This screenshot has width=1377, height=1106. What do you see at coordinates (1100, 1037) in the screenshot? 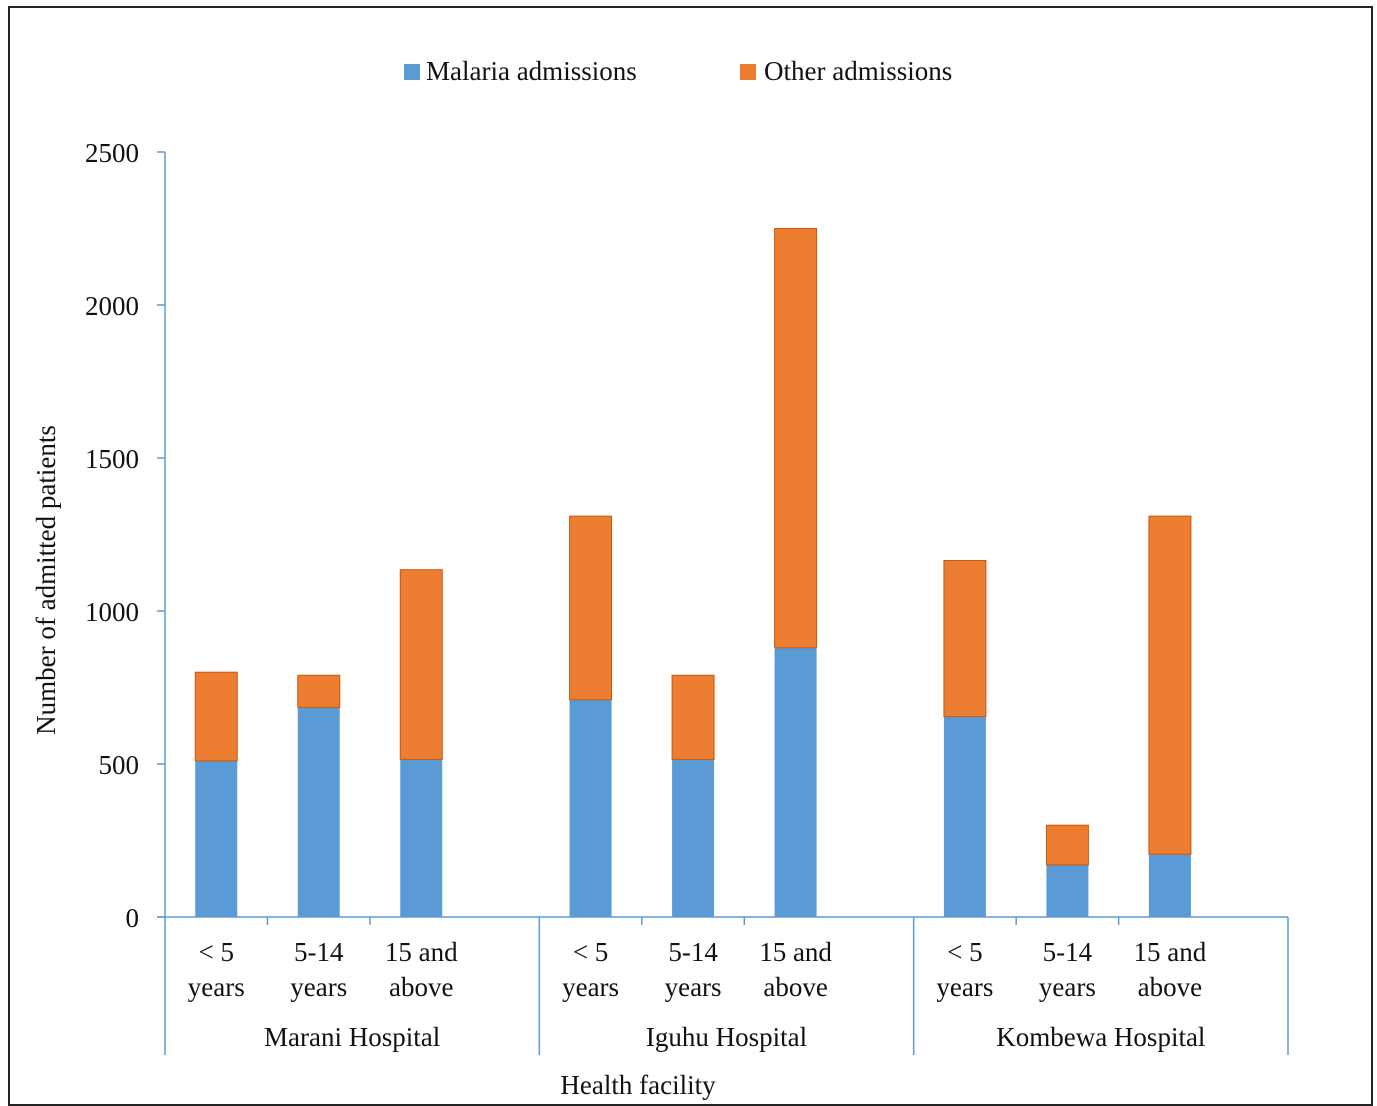
I see `group-label: Kombewa Hospital` at bounding box center [1100, 1037].